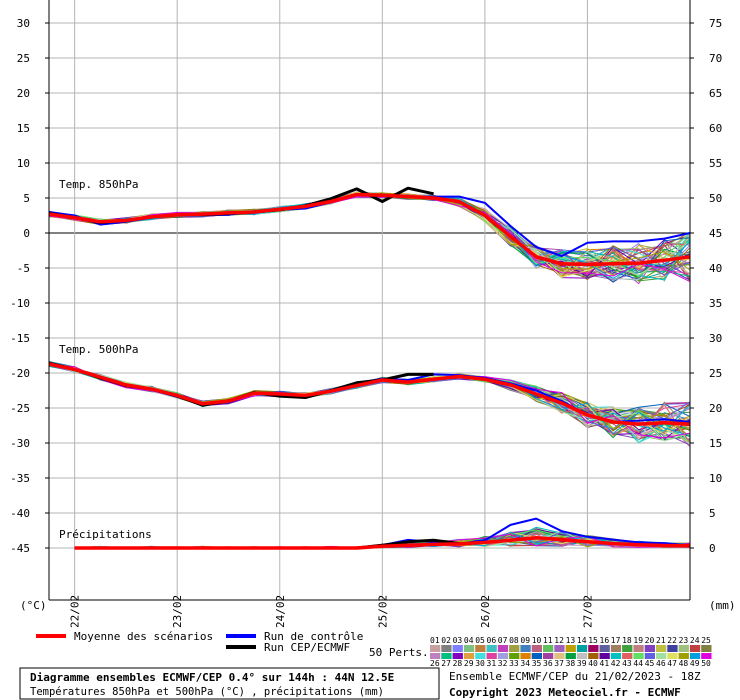 This screenshot has width=740, height=700. Describe the element at coordinates (485, 611) in the screenshot. I see `x-tick-label: 26/02` at that location.